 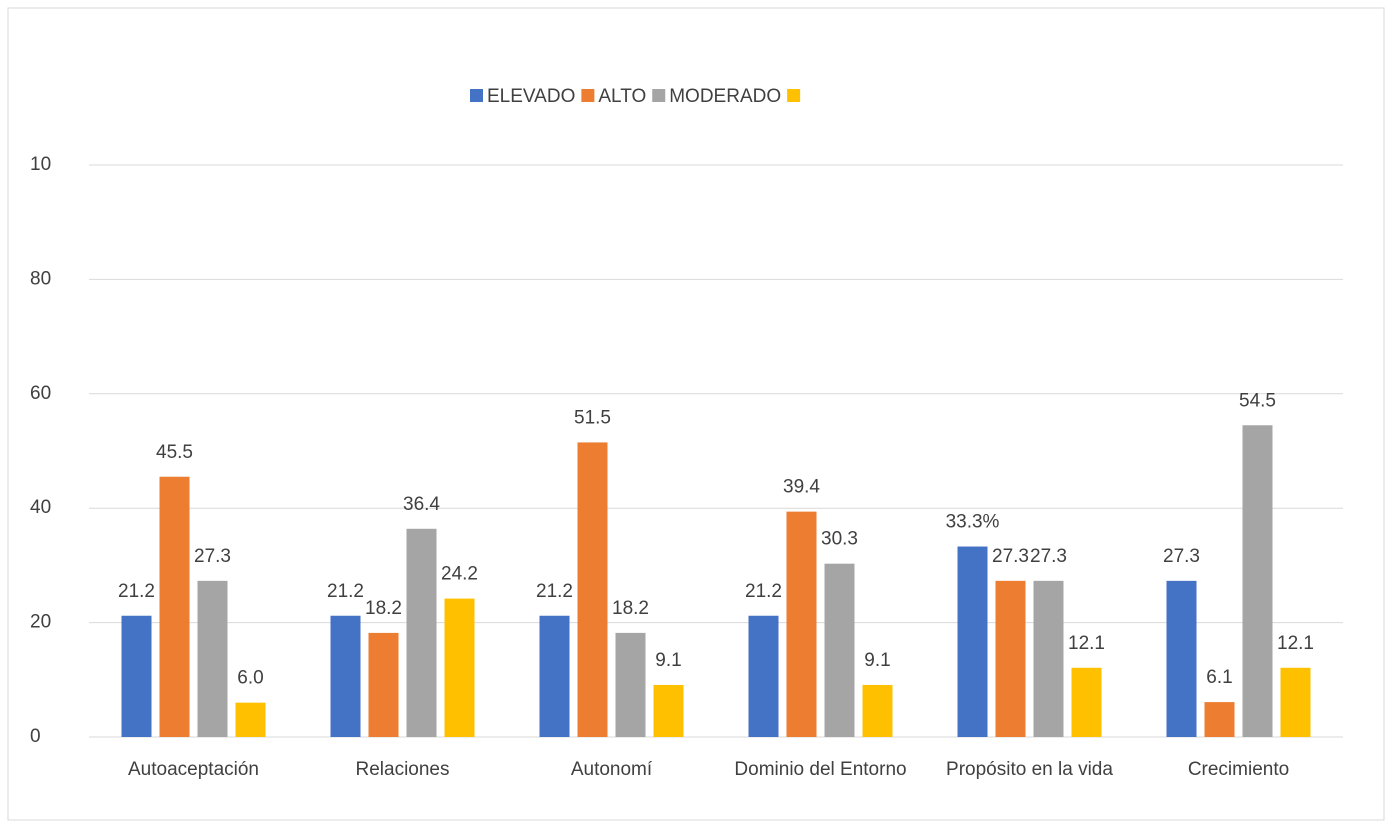 What do you see at coordinates (40, 393) in the screenshot?
I see `y-tick-label: 60` at bounding box center [40, 393].